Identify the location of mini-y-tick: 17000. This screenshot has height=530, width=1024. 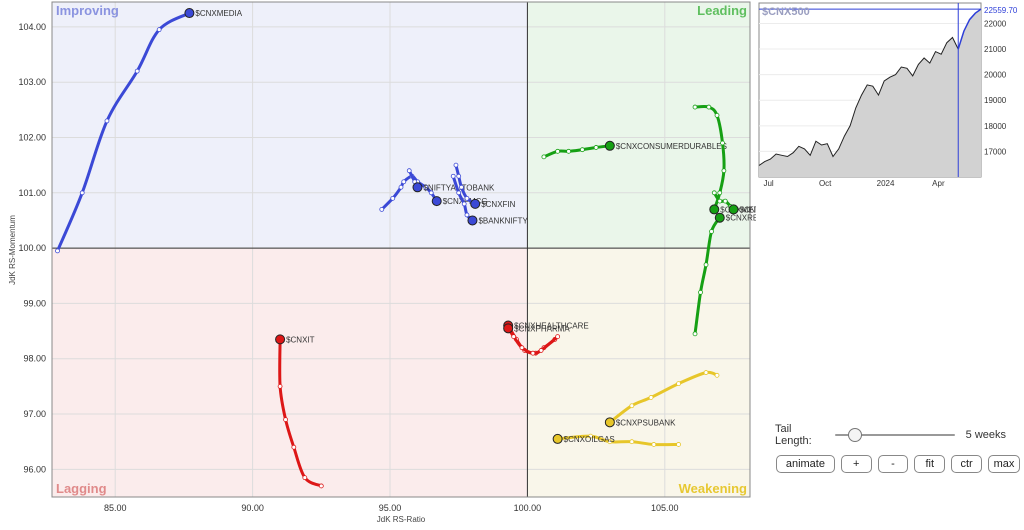
(995, 151).